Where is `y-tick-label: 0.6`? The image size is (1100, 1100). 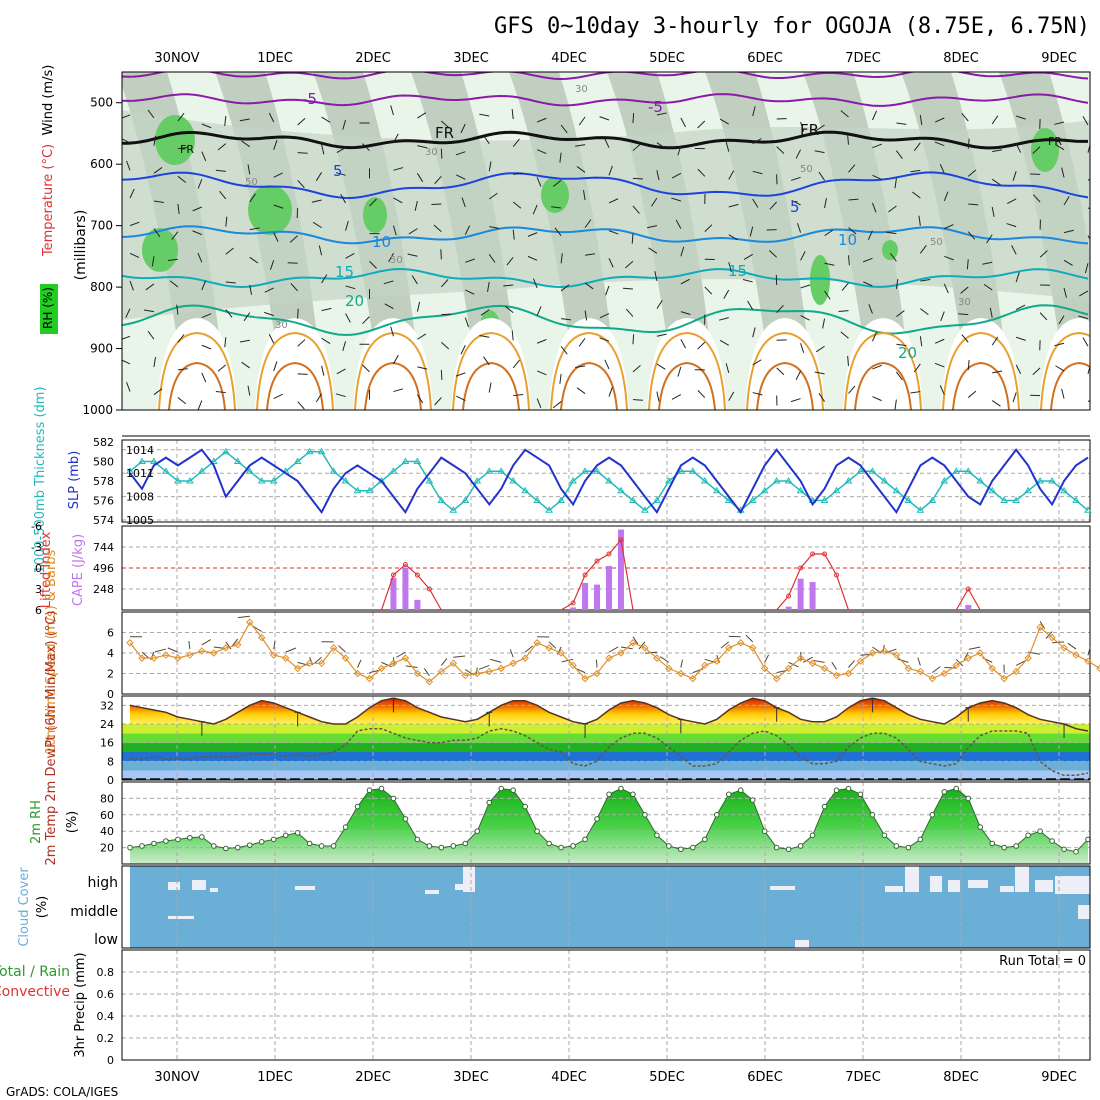
y-tick-label: 0.6 is located at coordinates (106, 994).